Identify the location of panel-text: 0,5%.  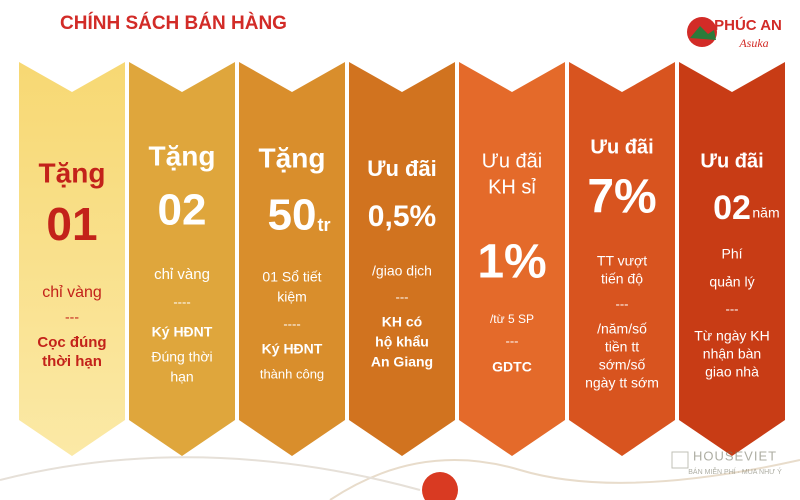
(402, 216).